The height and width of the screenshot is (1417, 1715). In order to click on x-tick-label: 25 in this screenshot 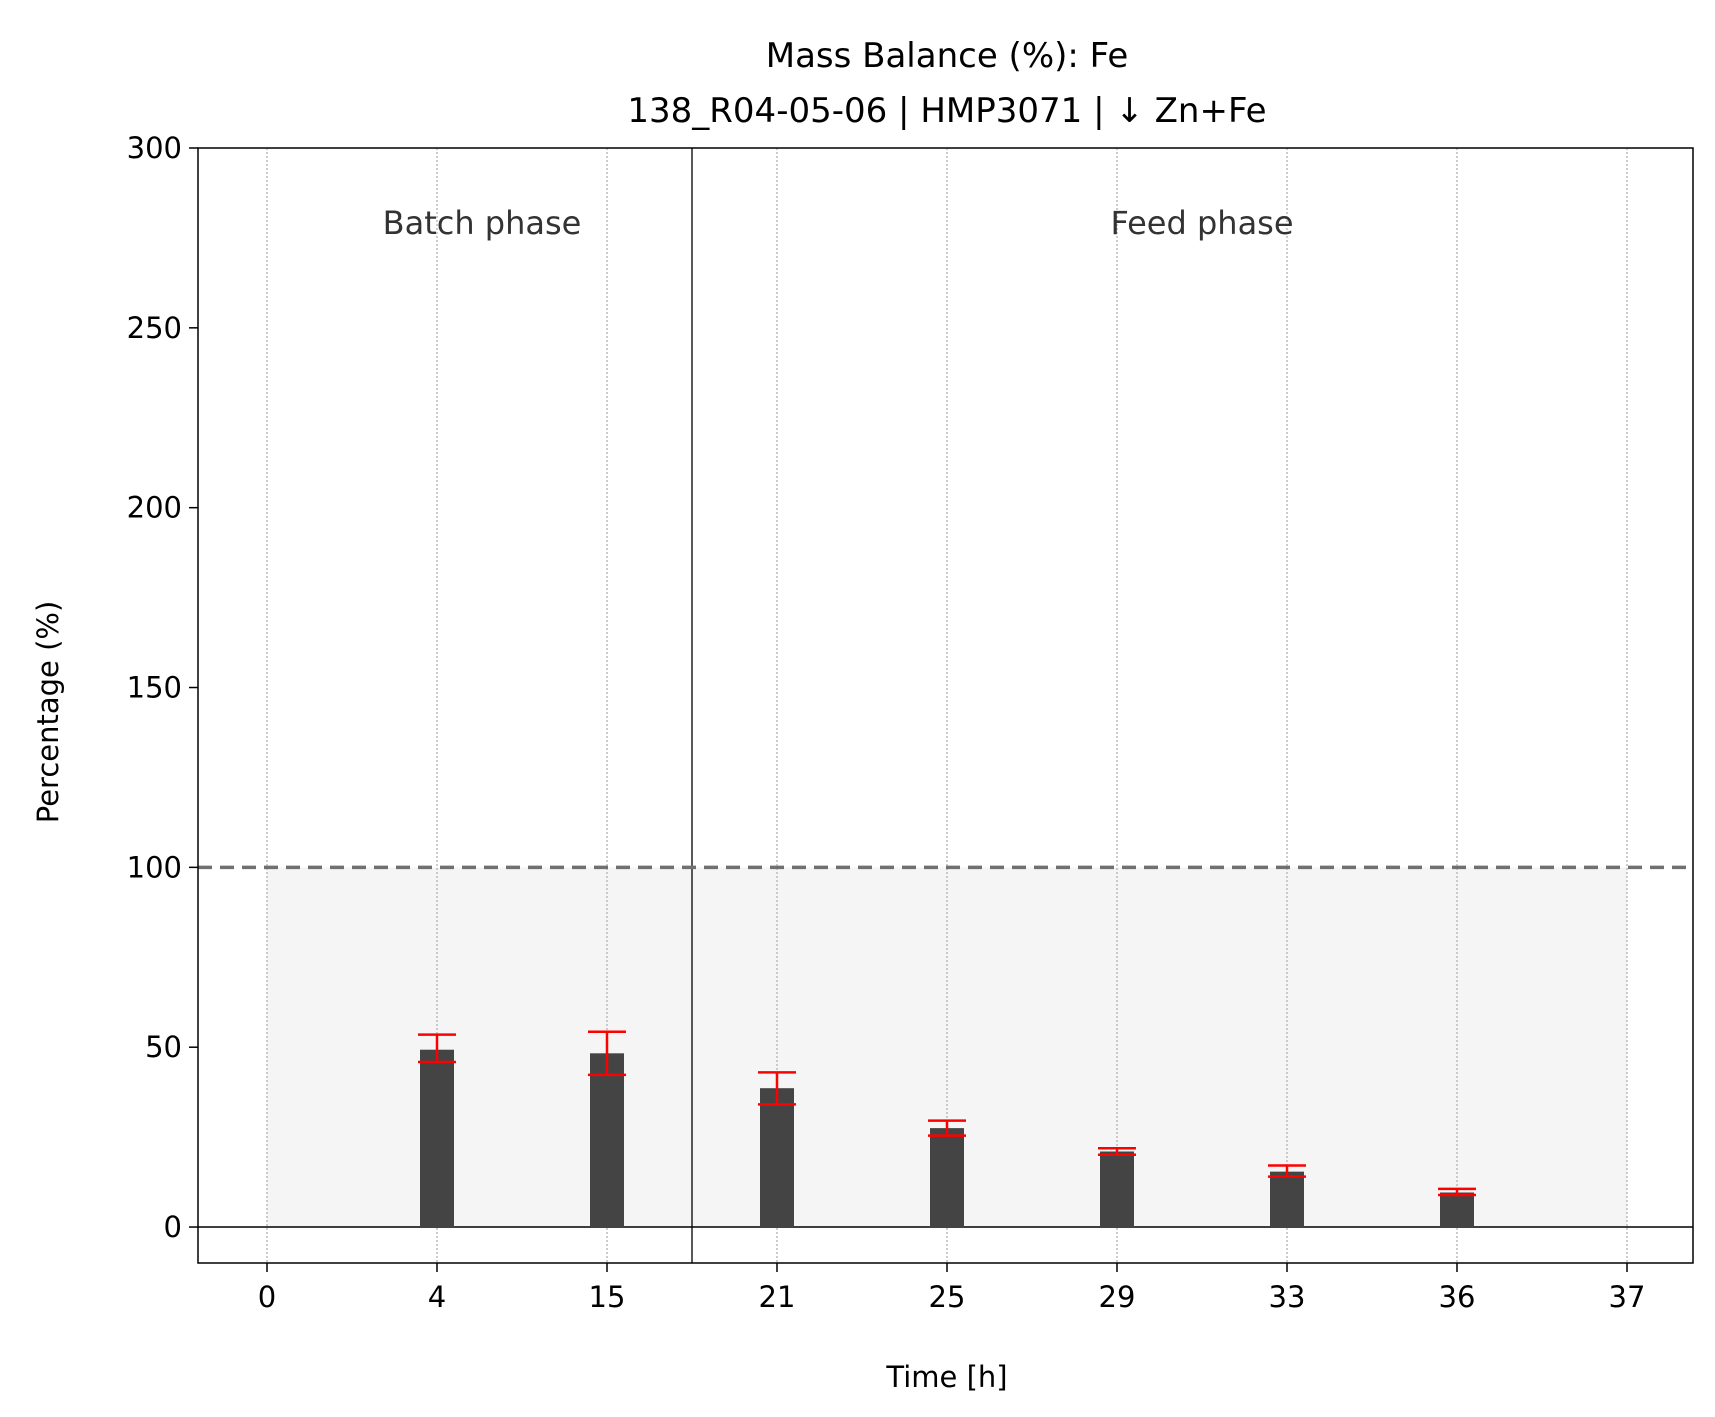, I will do `click(947, 1297)`.